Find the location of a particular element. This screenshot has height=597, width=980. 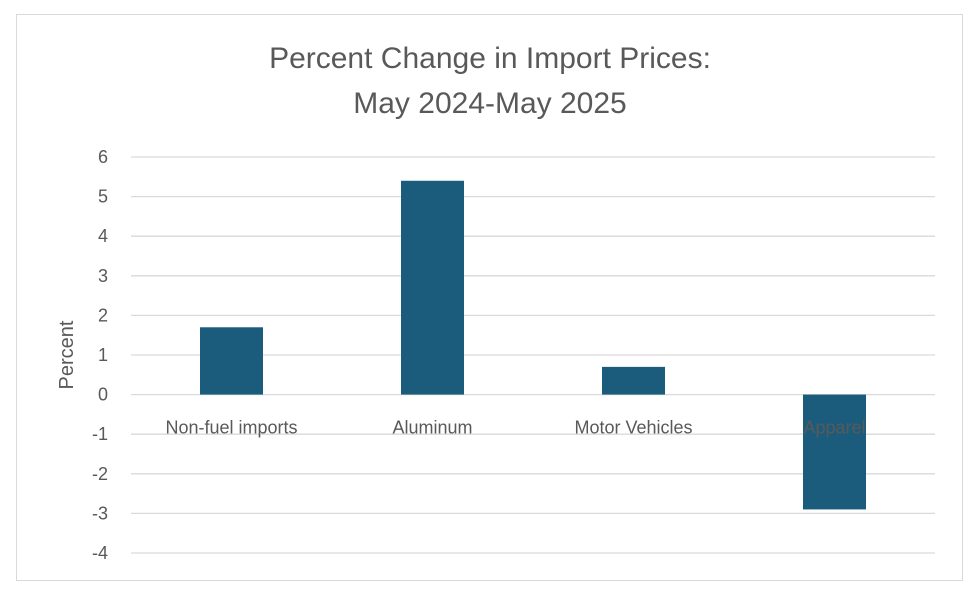

y-tick-label: 2 is located at coordinates (103, 315).